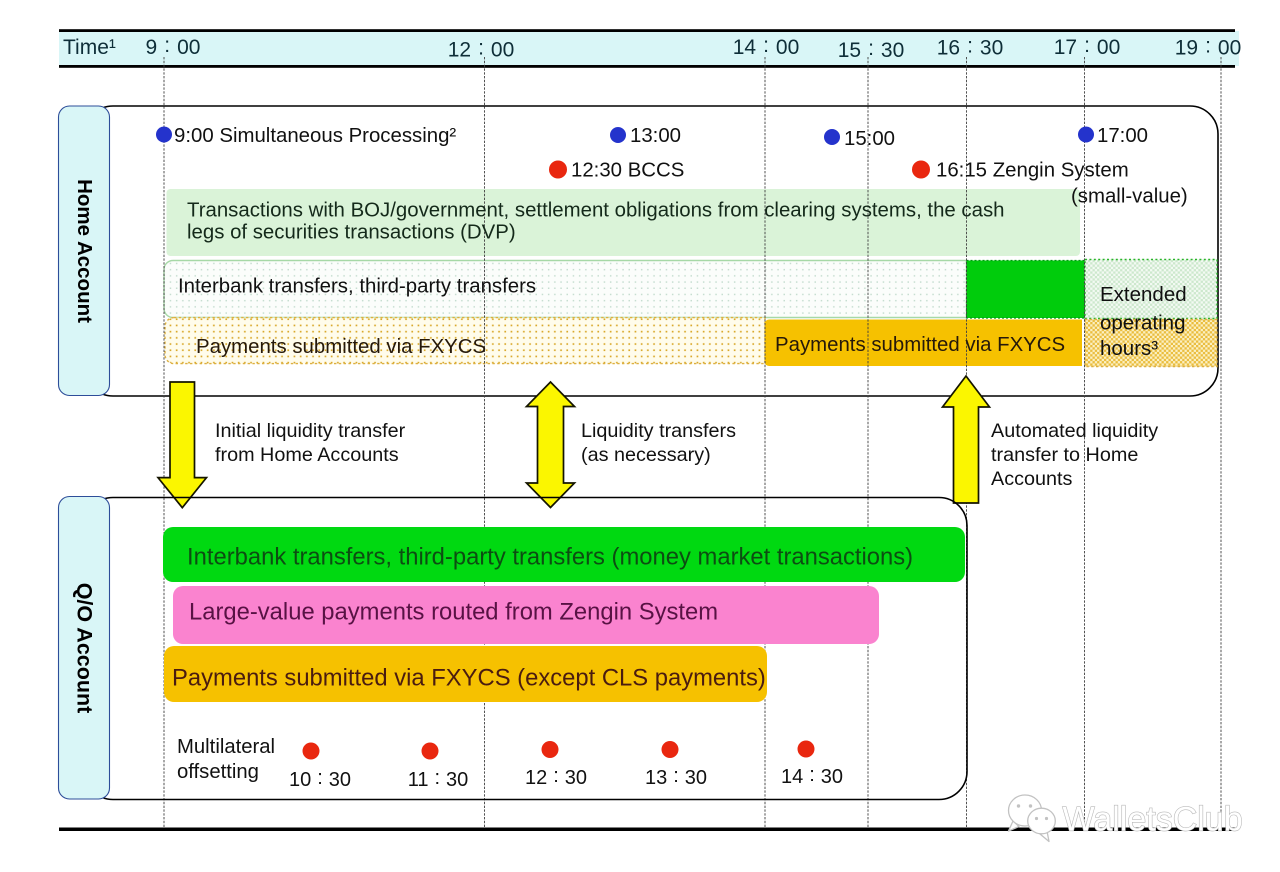 This screenshot has height=872, width=1280. Describe the element at coordinates (320, 779) in the screenshot. I see `svg-text: 10:30` at that location.